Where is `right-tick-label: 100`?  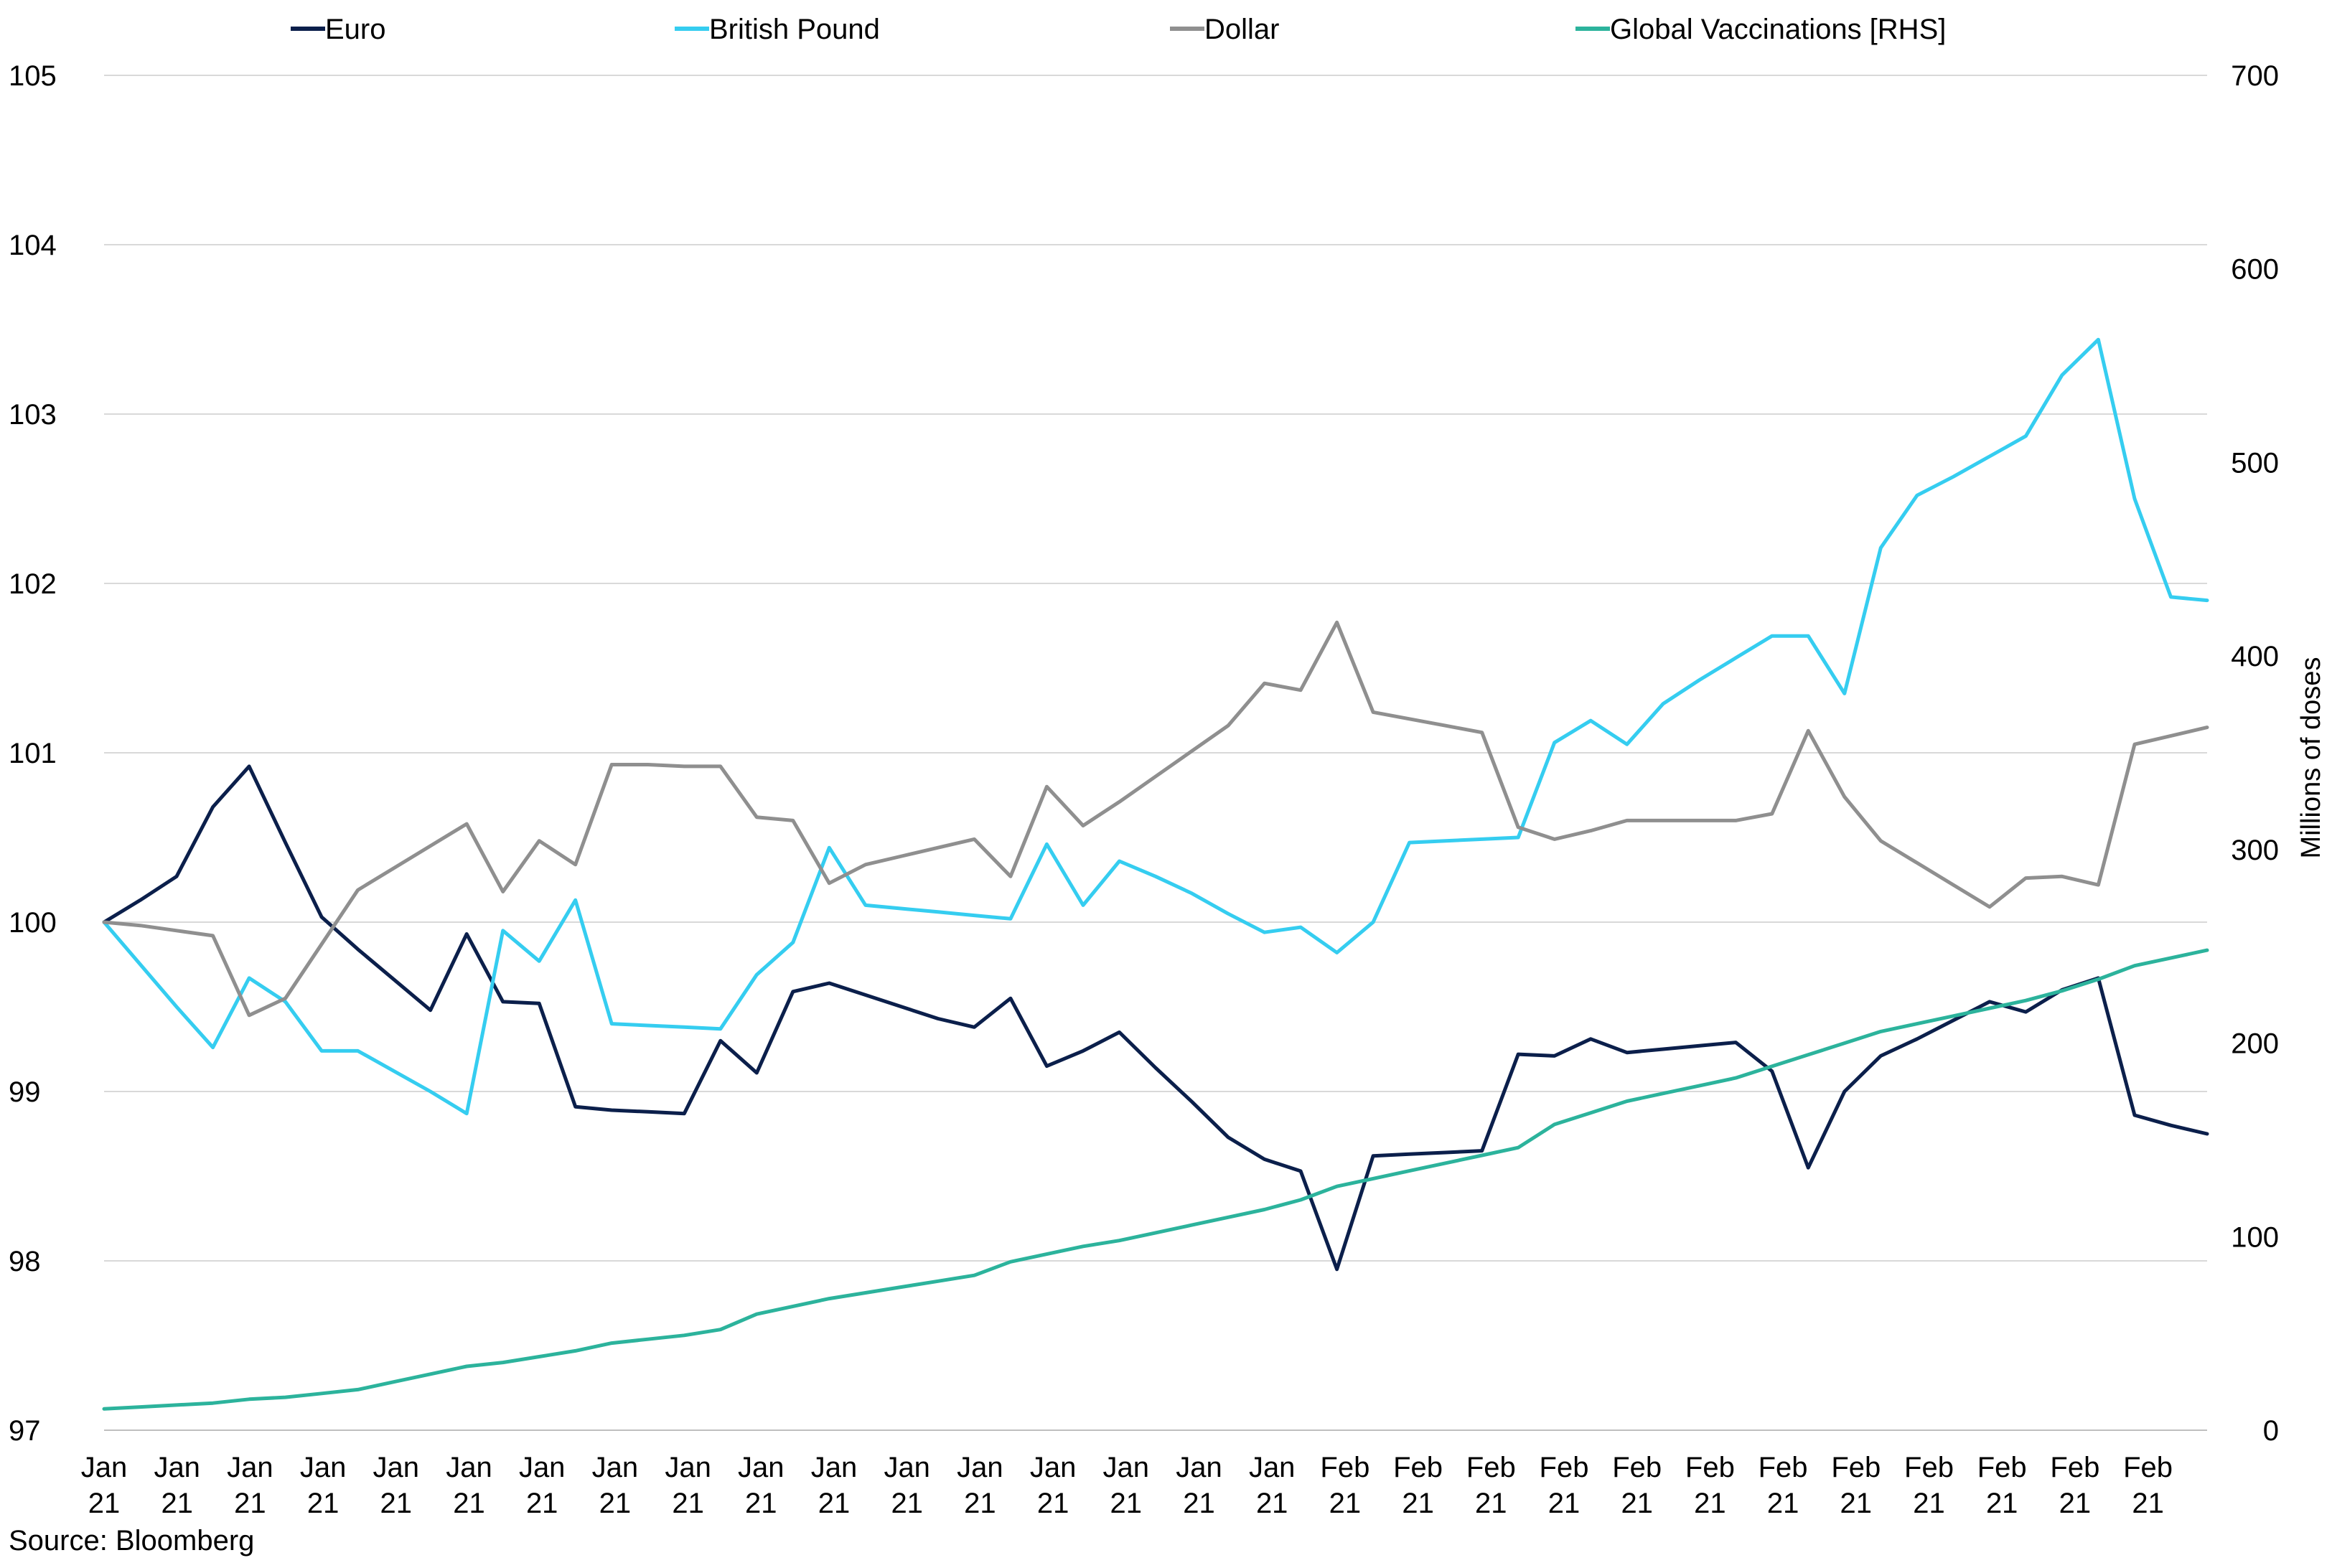
right-tick-label: 100 is located at coordinates (2255, 1237).